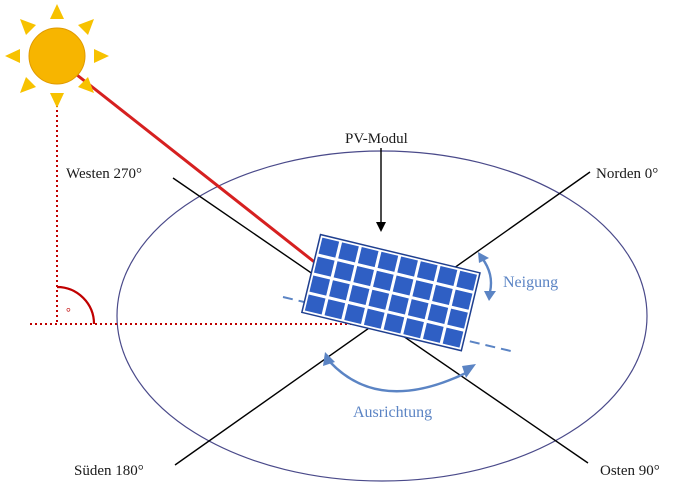 This screenshot has height=489, width=677. Describe the element at coordinates (104, 174) in the screenshot. I see `west-label: Westen 270°` at that location.